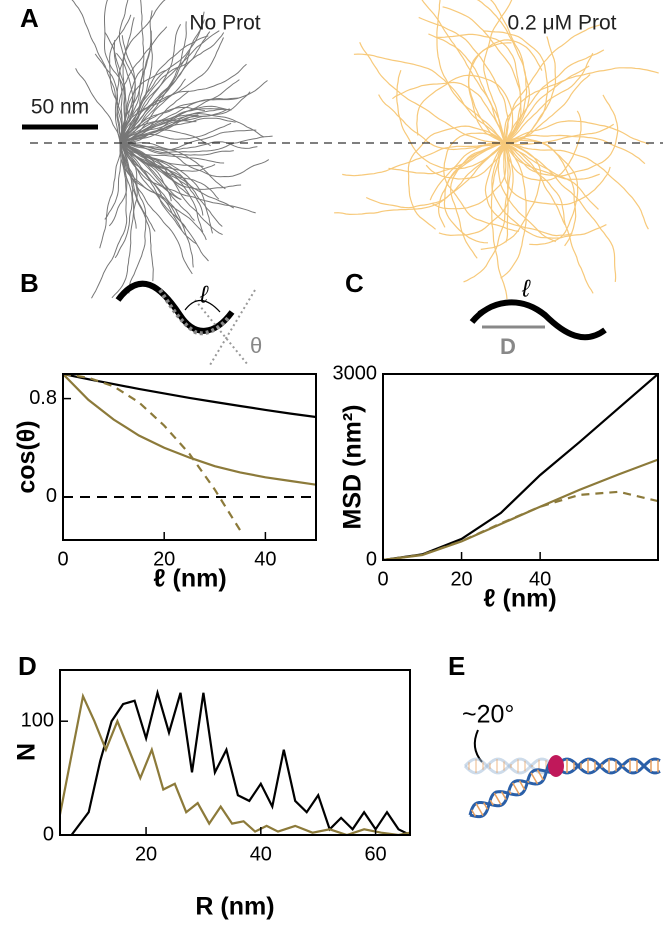 Image resolution: width=663 pixels, height=940 pixels. Describe the element at coordinates (556, 766) in the screenshot. I see `protein` at that location.